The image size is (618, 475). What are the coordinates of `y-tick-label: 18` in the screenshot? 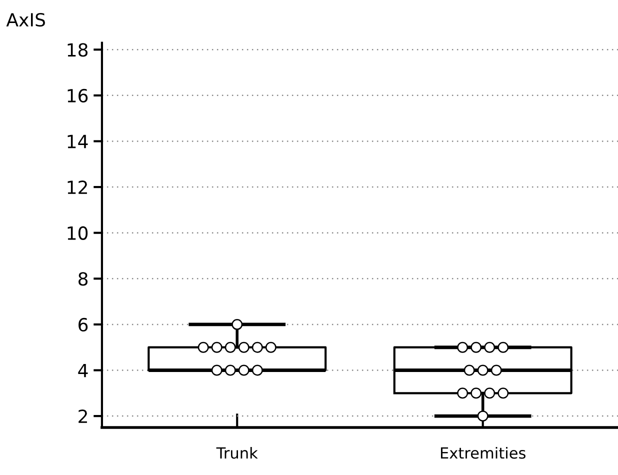 It's located at (78, 50).